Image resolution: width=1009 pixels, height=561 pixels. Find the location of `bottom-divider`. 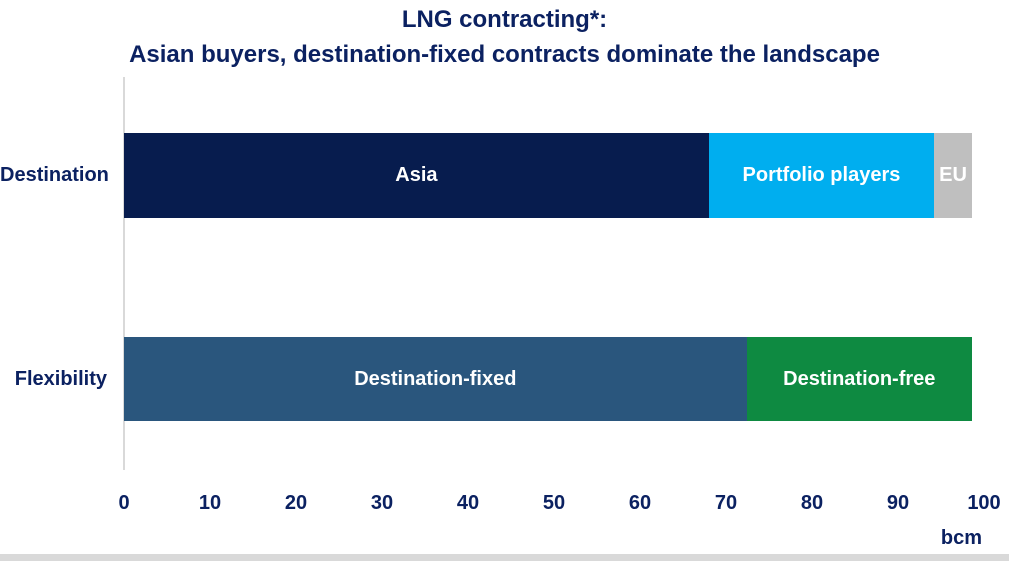

bottom-divider is located at coordinates (504, 557).